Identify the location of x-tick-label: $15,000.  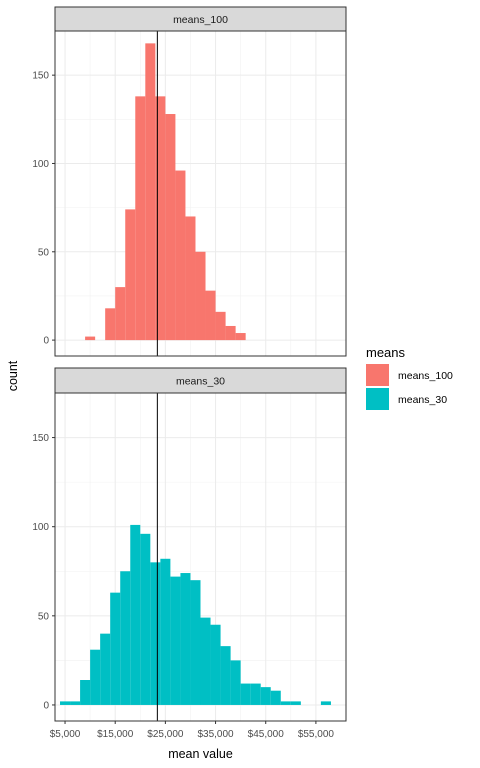
(115, 734).